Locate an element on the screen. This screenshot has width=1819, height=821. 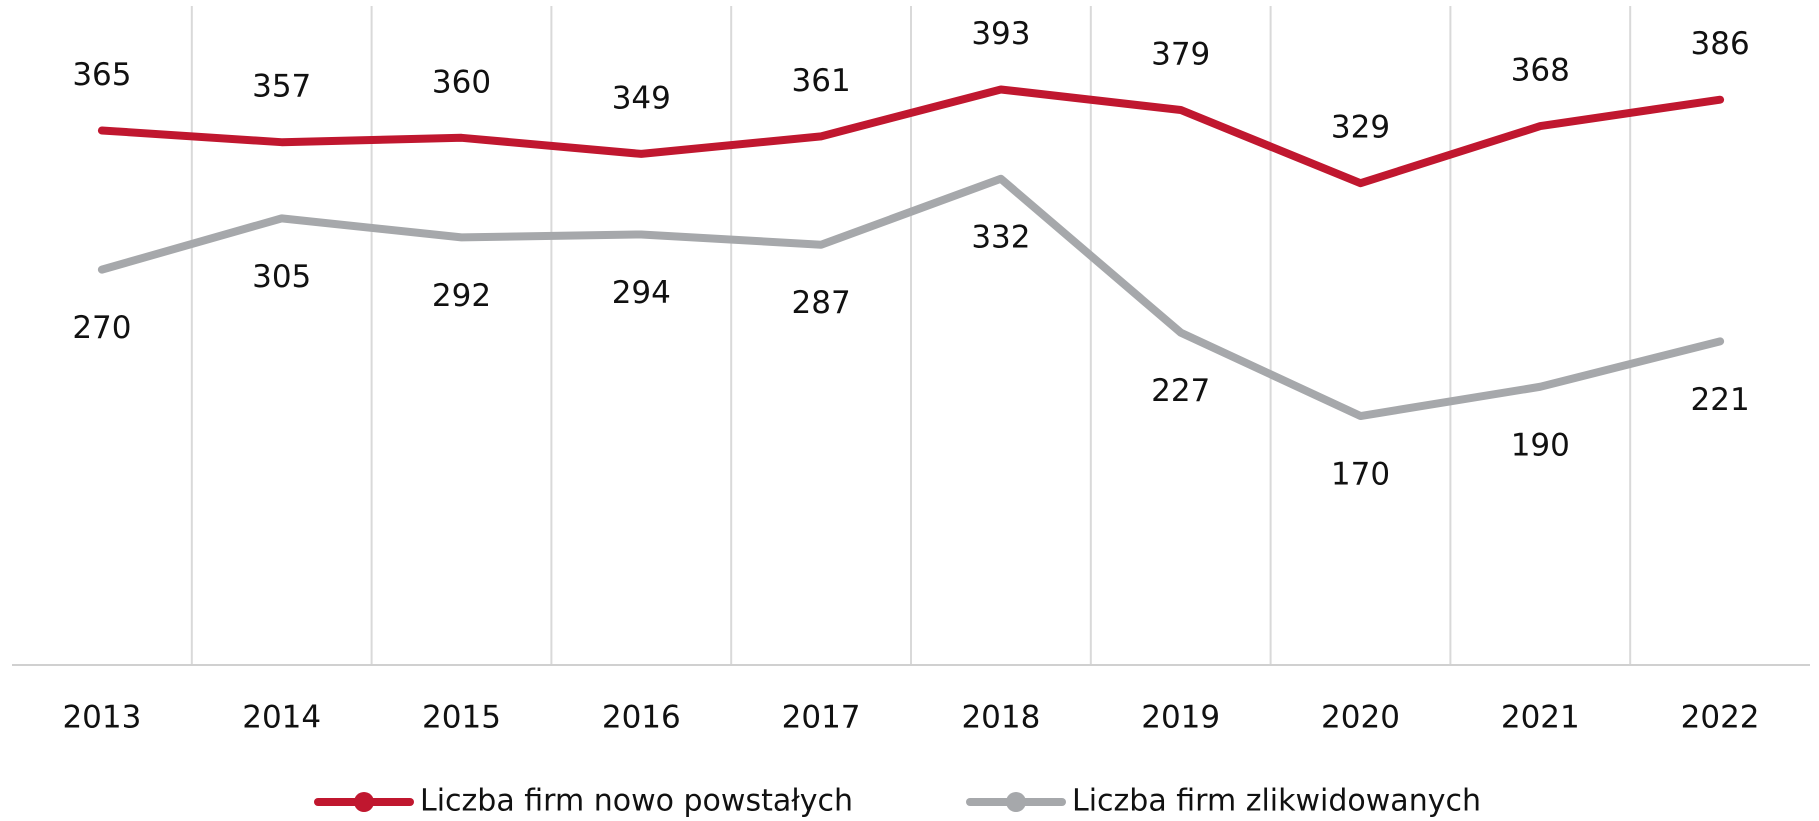
x-tick-label: 2015 is located at coordinates (461, 718).